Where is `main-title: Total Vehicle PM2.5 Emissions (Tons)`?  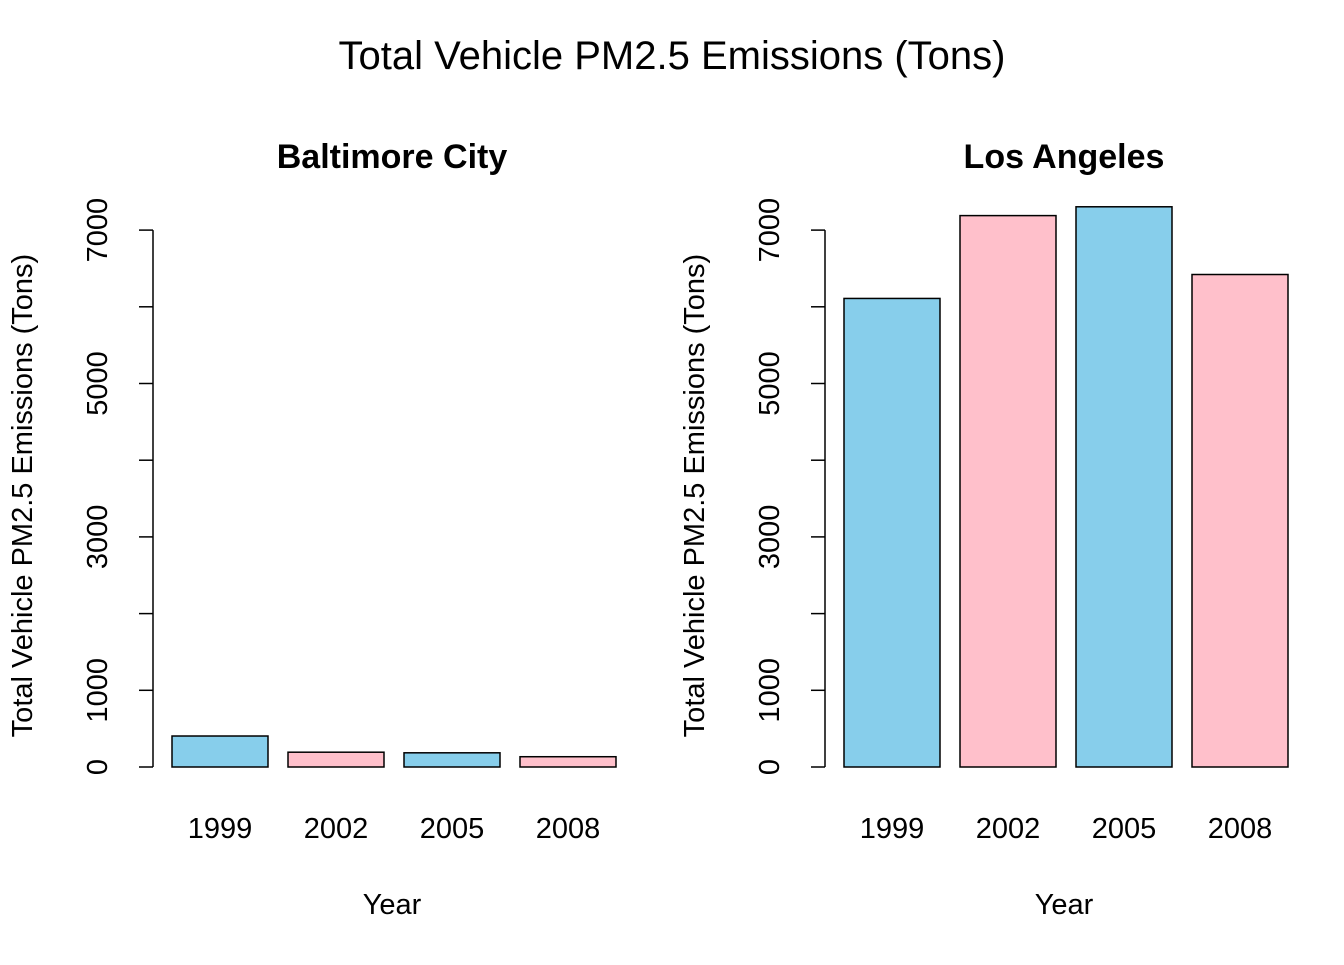
main-title: Total Vehicle PM2.5 Emissions (Tons) is located at coordinates (672, 56).